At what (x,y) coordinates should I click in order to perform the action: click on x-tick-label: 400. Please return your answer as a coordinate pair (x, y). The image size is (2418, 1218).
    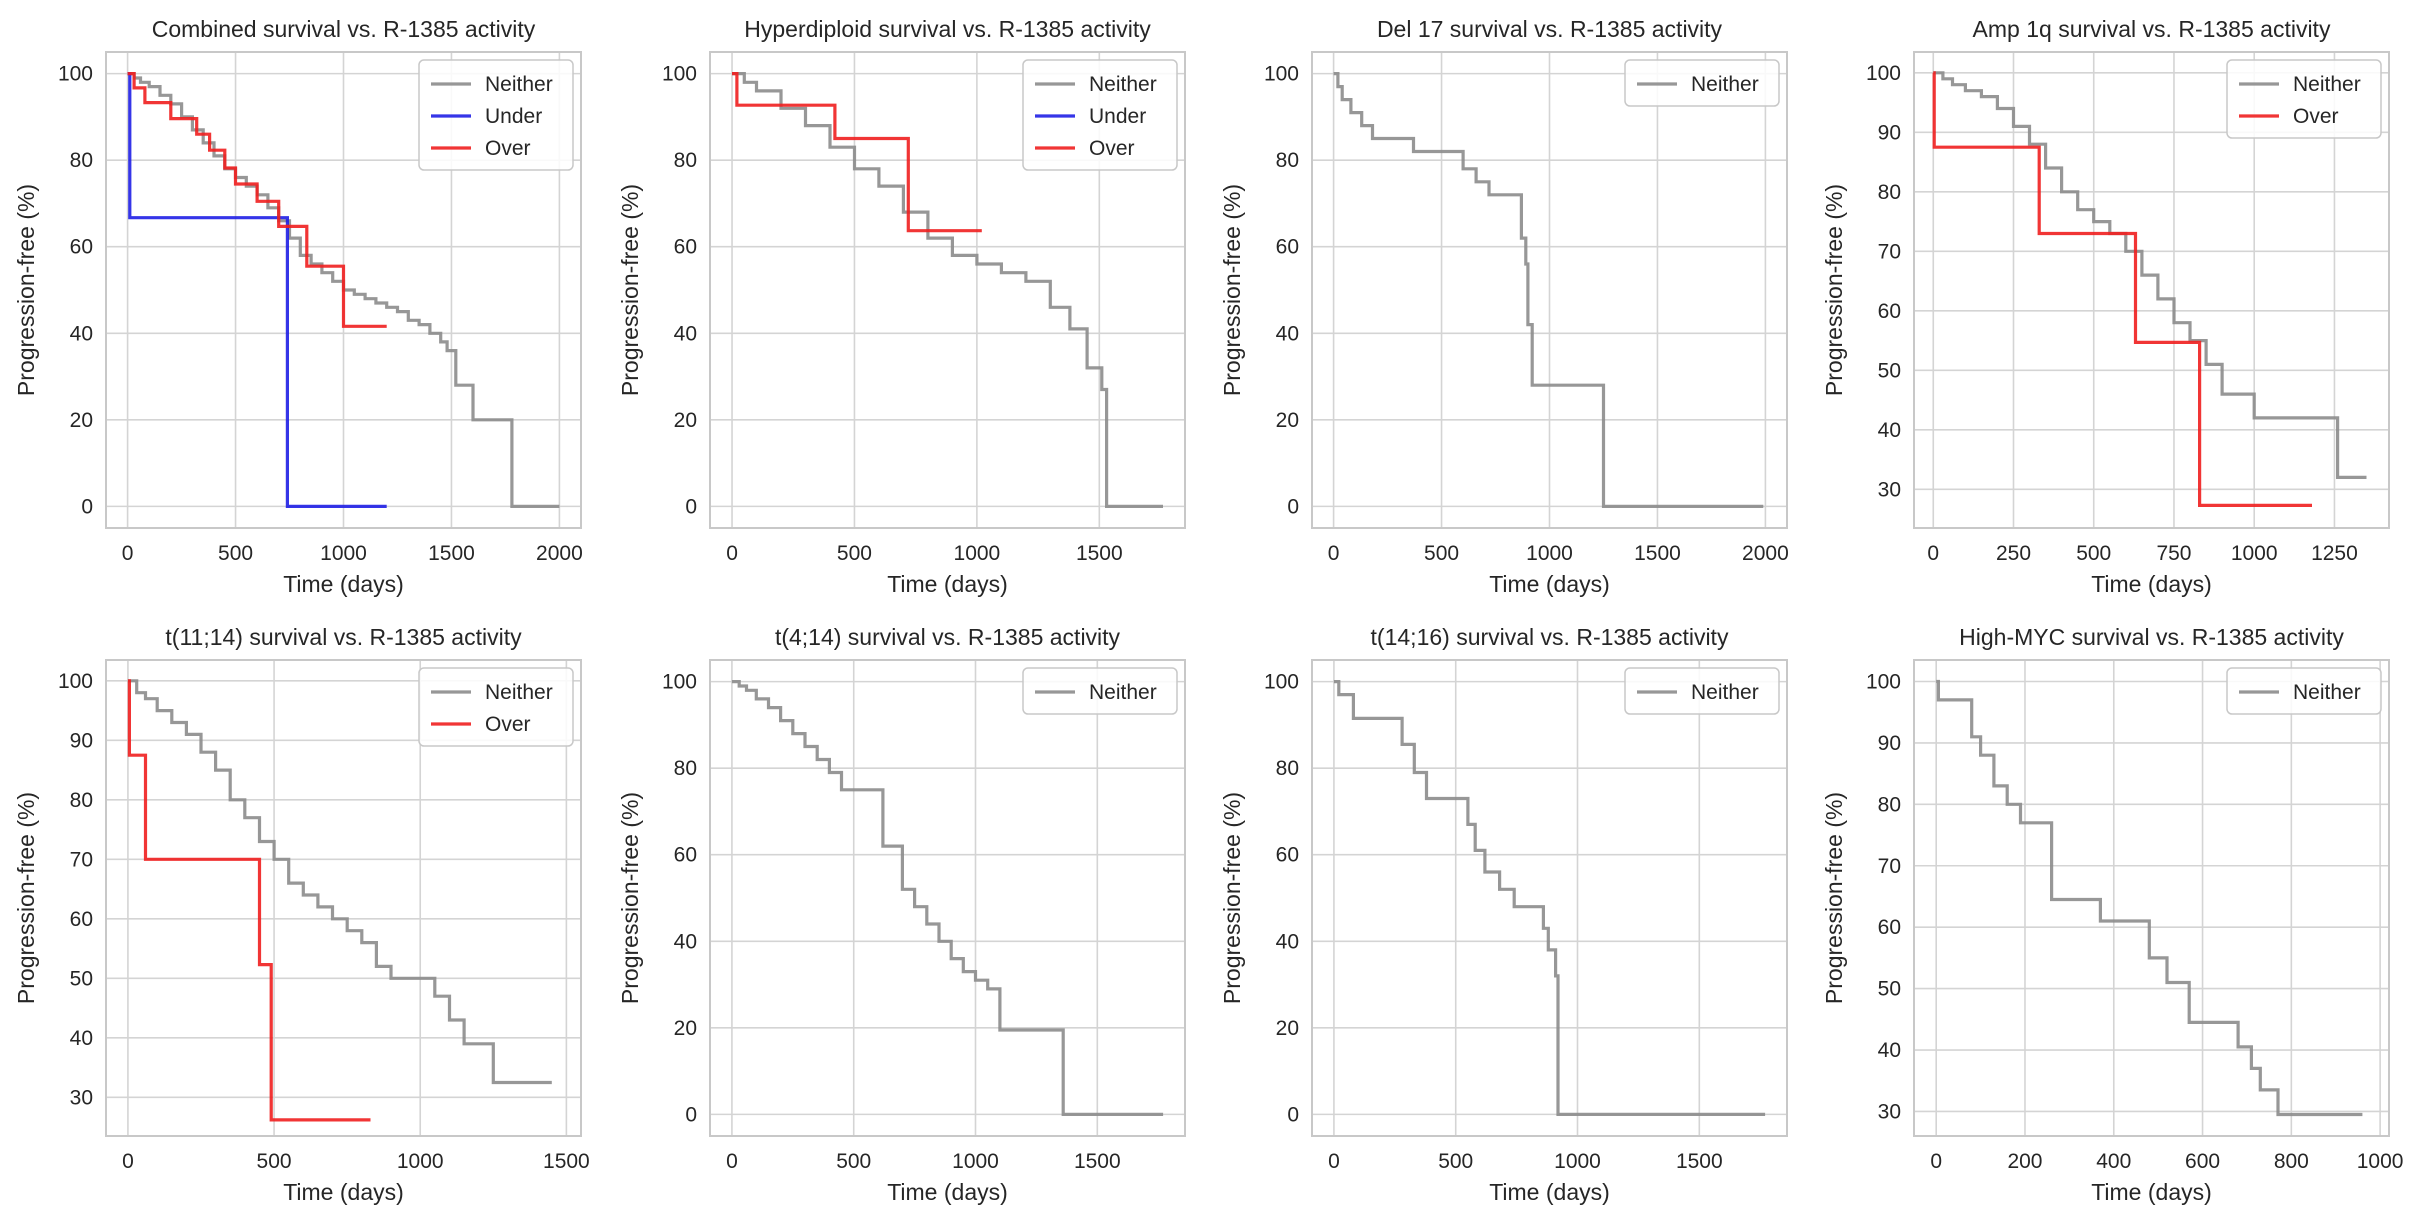
    Looking at the image, I should click on (2113, 1161).